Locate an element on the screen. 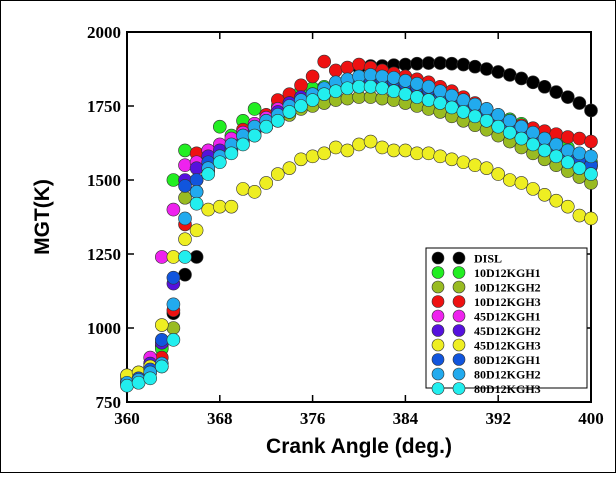  legend-label: 45D12KGH3 is located at coordinates (507, 346).